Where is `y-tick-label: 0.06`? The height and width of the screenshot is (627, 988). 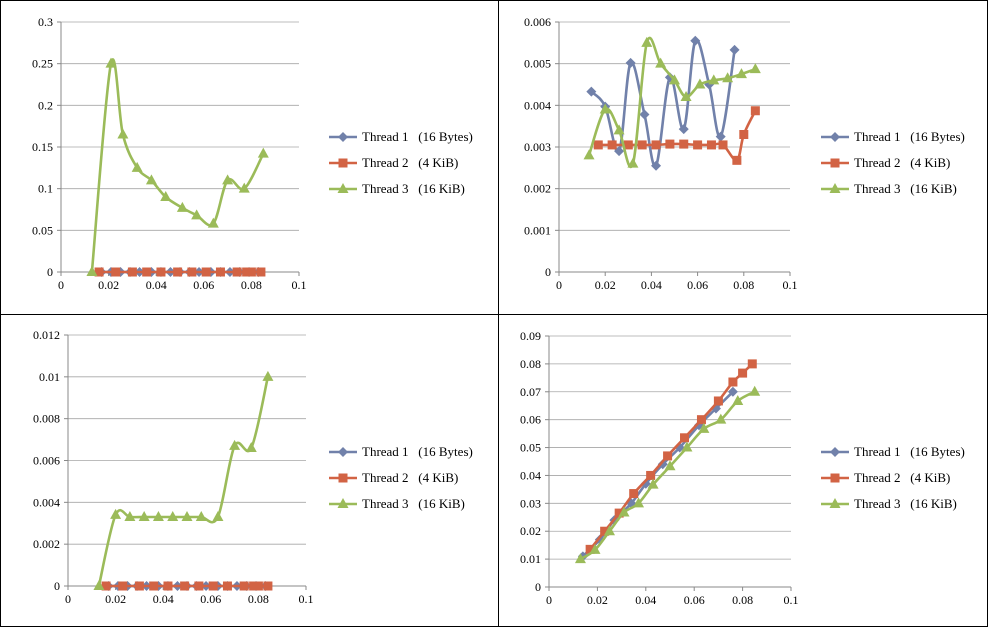
y-tick-label: 0.06 is located at coordinates (530, 420).